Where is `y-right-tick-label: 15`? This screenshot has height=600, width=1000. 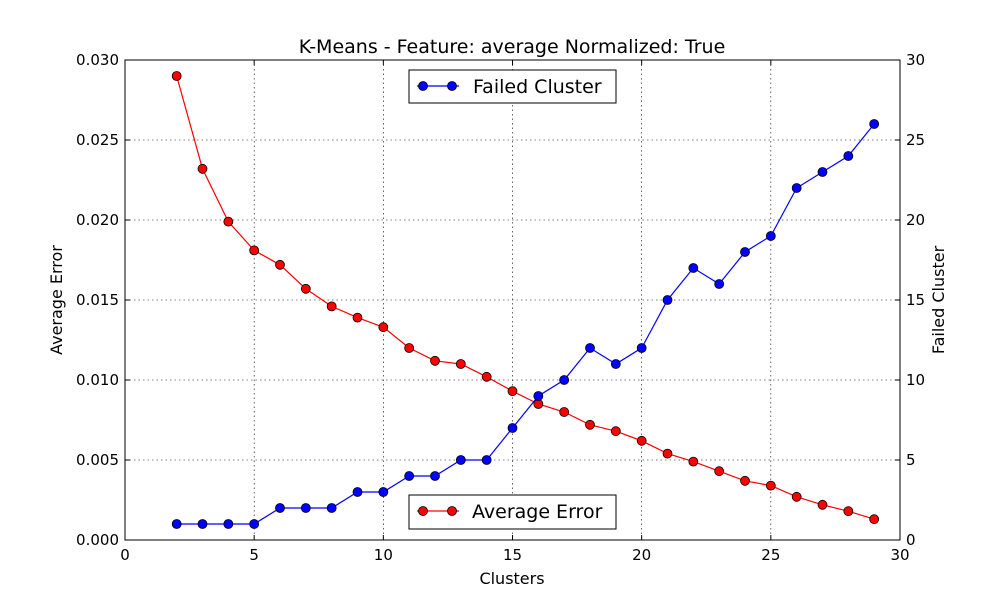 y-right-tick-label: 15 is located at coordinates (915, 300).